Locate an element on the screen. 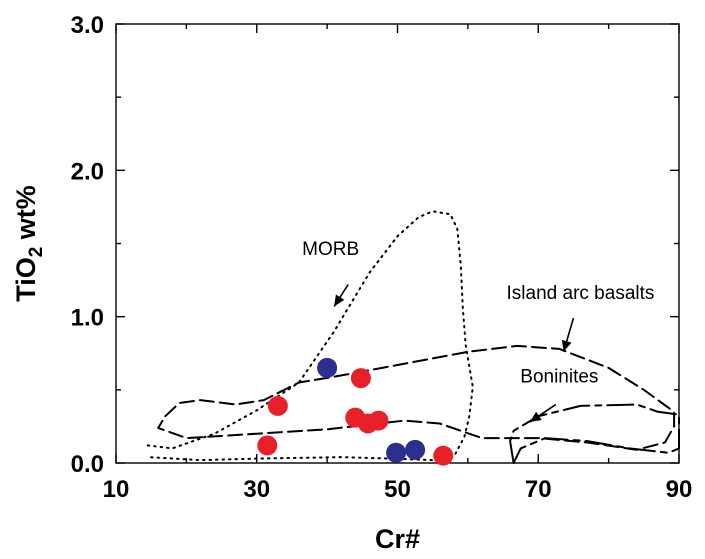 The height and width of the screenshot is (559, 705). field-arrowhead-island-arc-basalts is located at coordinates (566, 345).